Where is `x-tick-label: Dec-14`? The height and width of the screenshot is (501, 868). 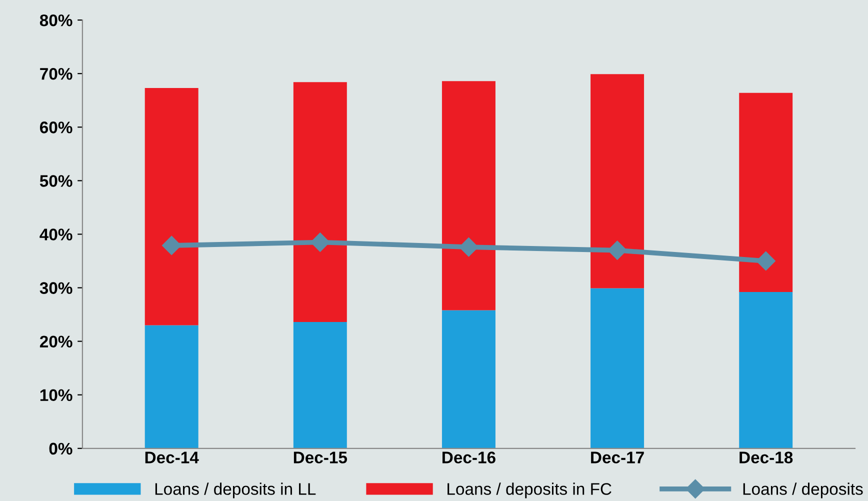 x-tick-label: Dec-14 is located at coordinates (172, 458).